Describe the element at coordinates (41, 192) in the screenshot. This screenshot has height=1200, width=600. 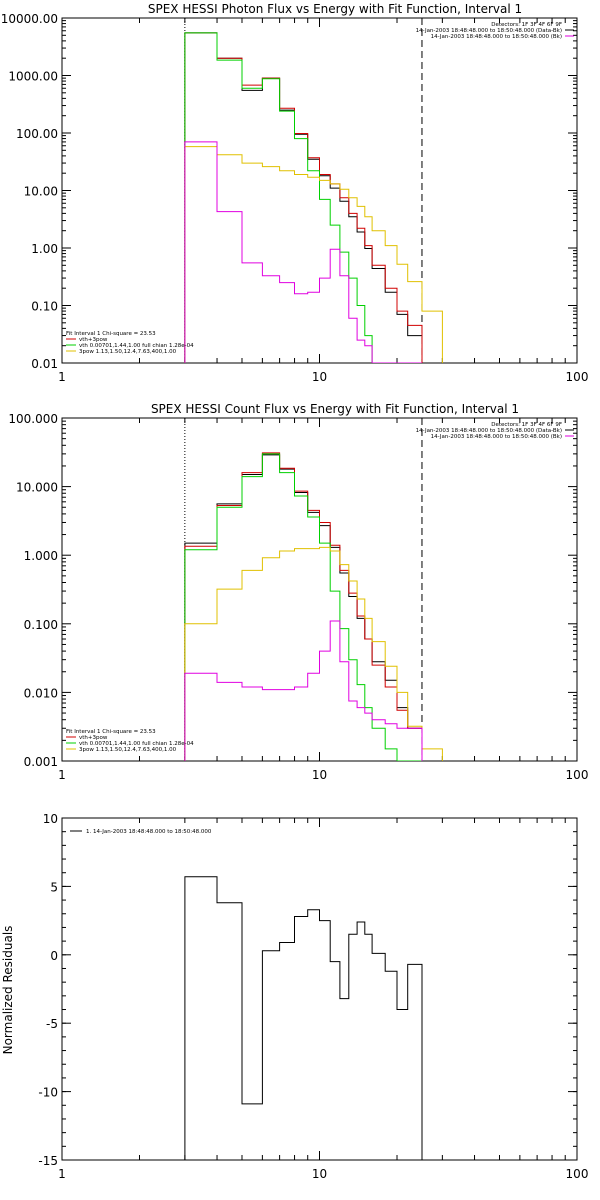
I see `y-tick-label: 10.00` at that location.